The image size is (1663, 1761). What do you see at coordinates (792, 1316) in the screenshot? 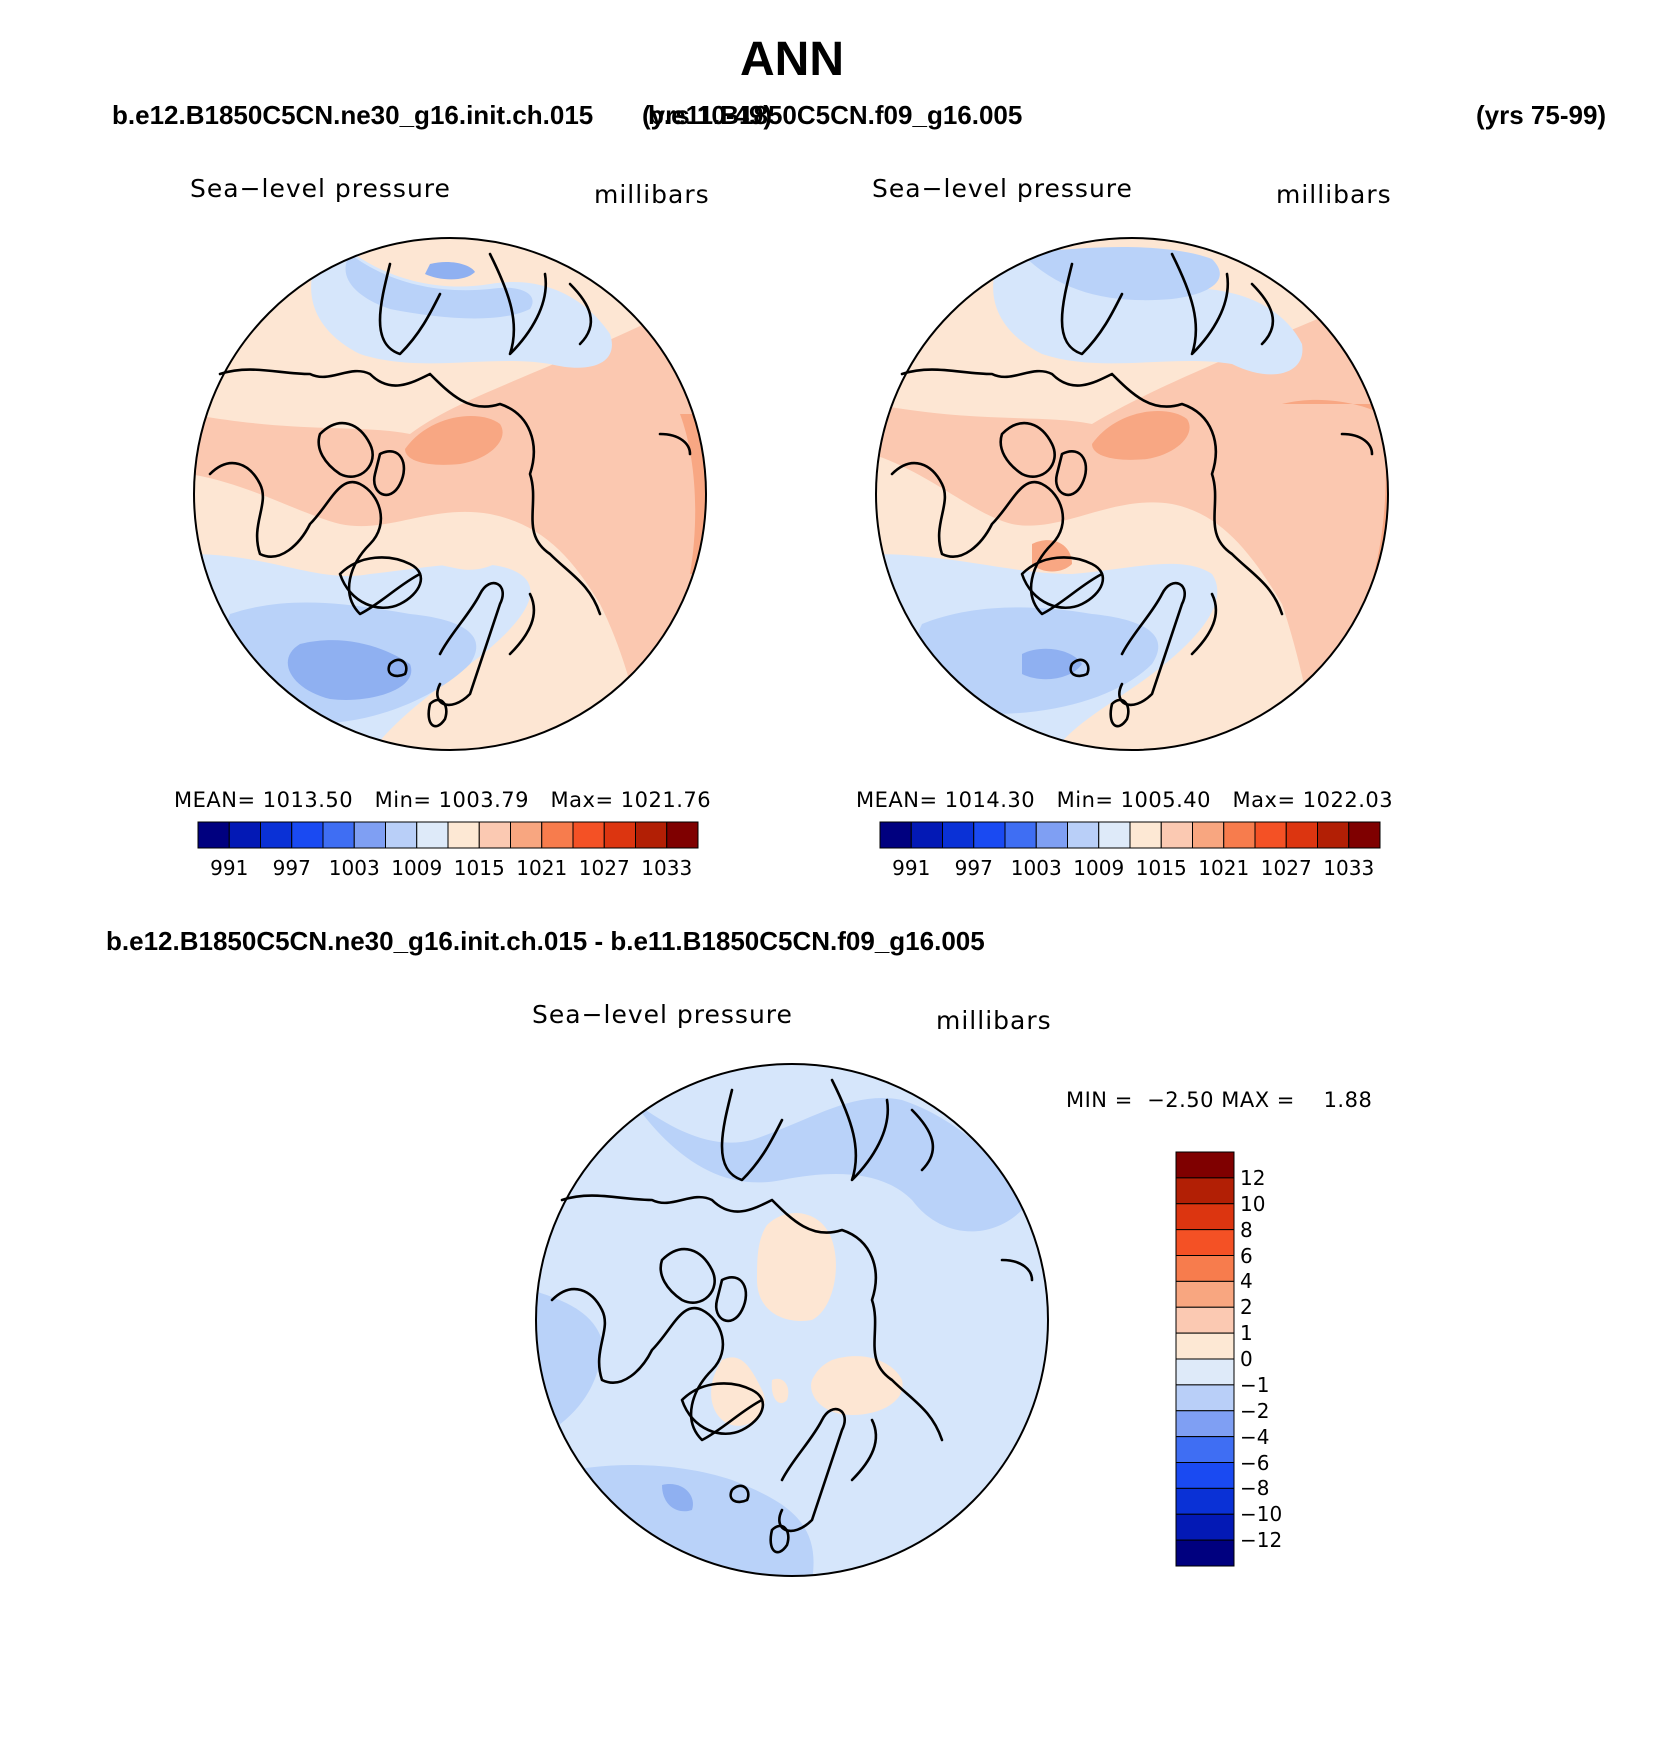
I see `diff-coastlines-icon` at bounding box center [792, 1316].